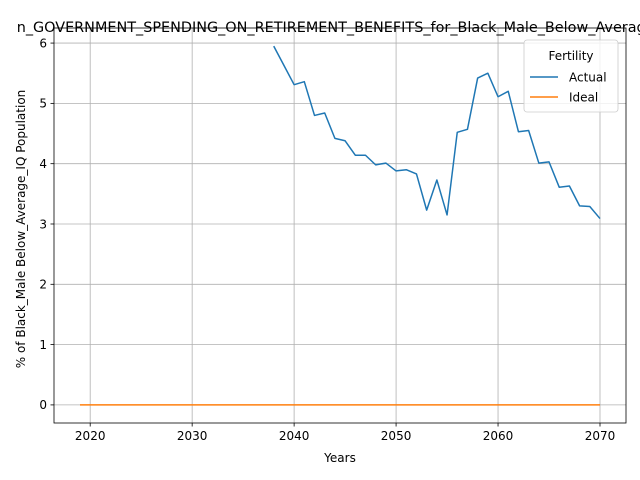 Image resolution: width=640 pixels, height=480 pixels. I want to click on legend-label-ideal: Ideal, so click(583, 98).